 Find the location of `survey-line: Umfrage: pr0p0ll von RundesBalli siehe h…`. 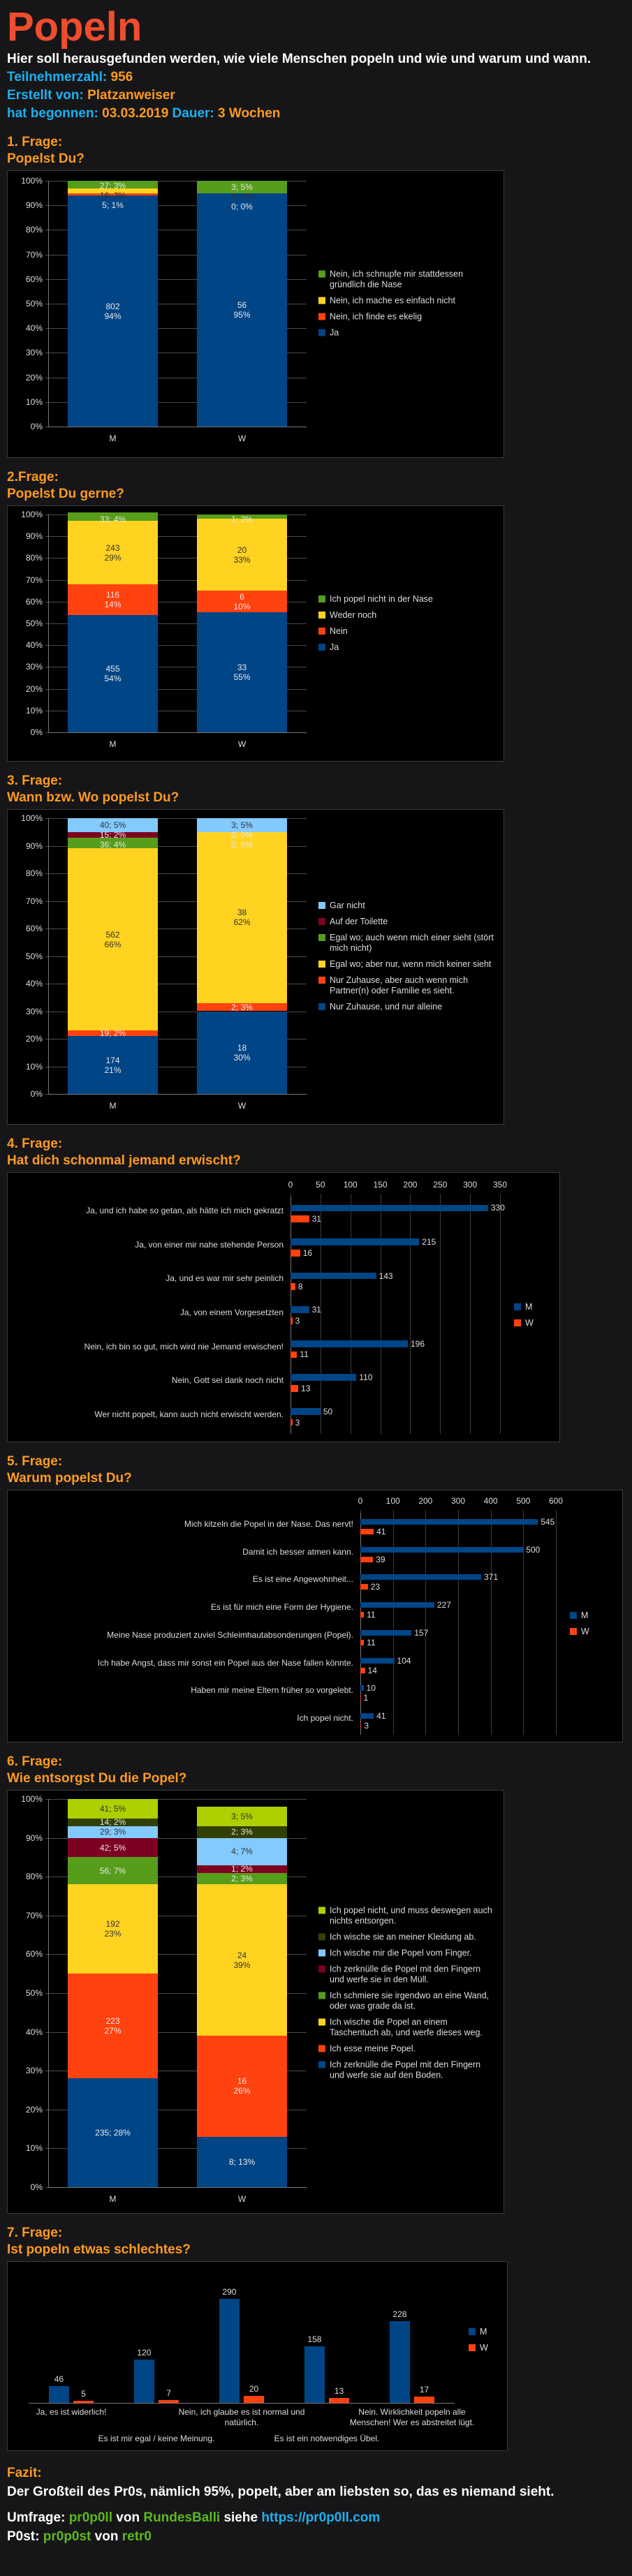

survey-line: Umfrage: pr0p0ll von RundesBalli siehe h… is located at coordinates (316, 2517).